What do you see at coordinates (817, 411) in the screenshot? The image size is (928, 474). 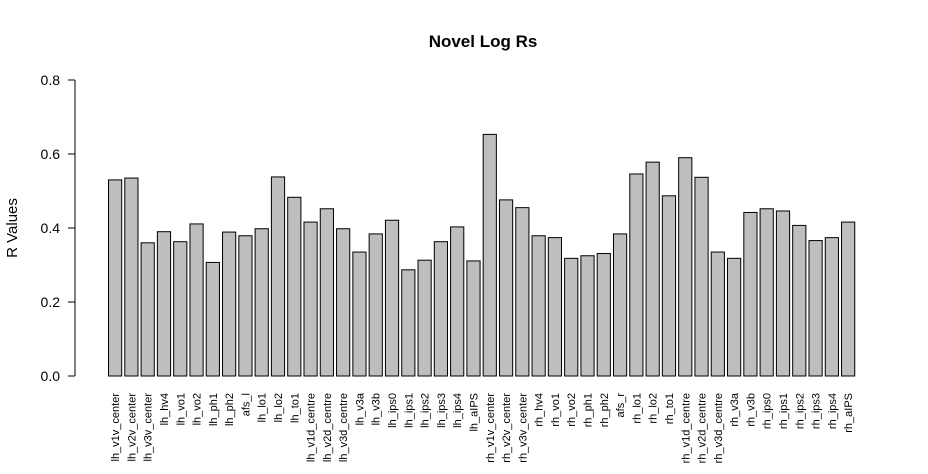 I see `x-tick-label: rh_ips3` at bounding box center [817, 411].